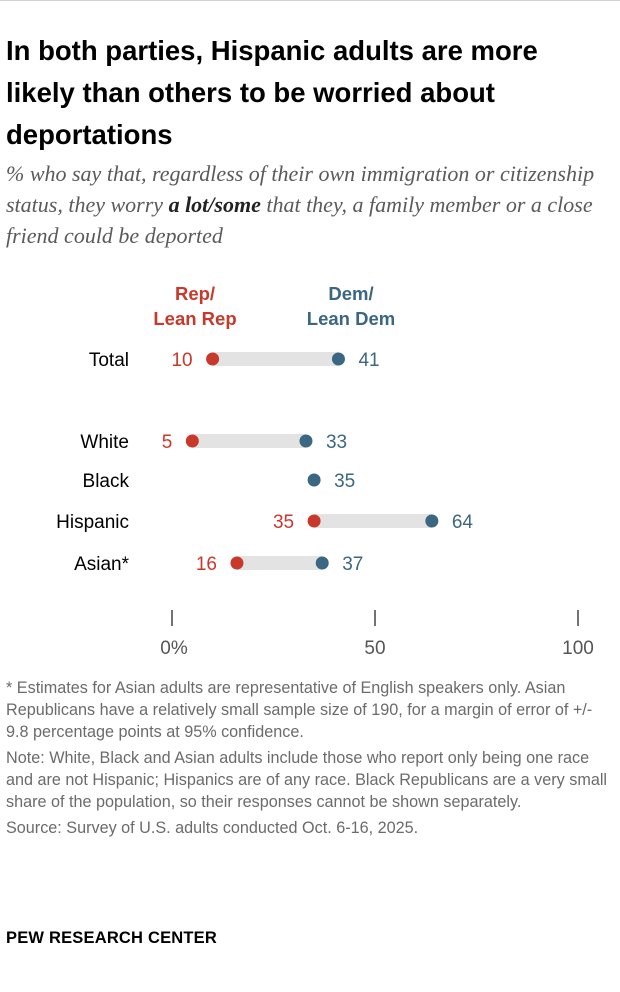 This screenshot has height=992, width=620. I want to click on value-dem-asian: 37, so click(352, 564).